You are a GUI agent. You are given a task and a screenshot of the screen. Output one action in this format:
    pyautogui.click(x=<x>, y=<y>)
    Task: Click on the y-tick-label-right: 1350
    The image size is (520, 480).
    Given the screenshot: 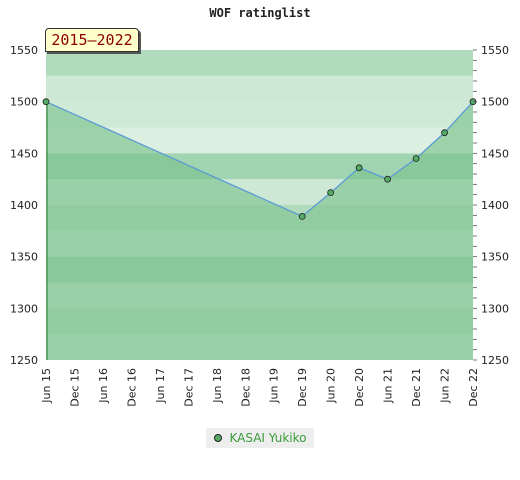 What is the action you would take?
    pyautogui.click(x=495, y=257)
    